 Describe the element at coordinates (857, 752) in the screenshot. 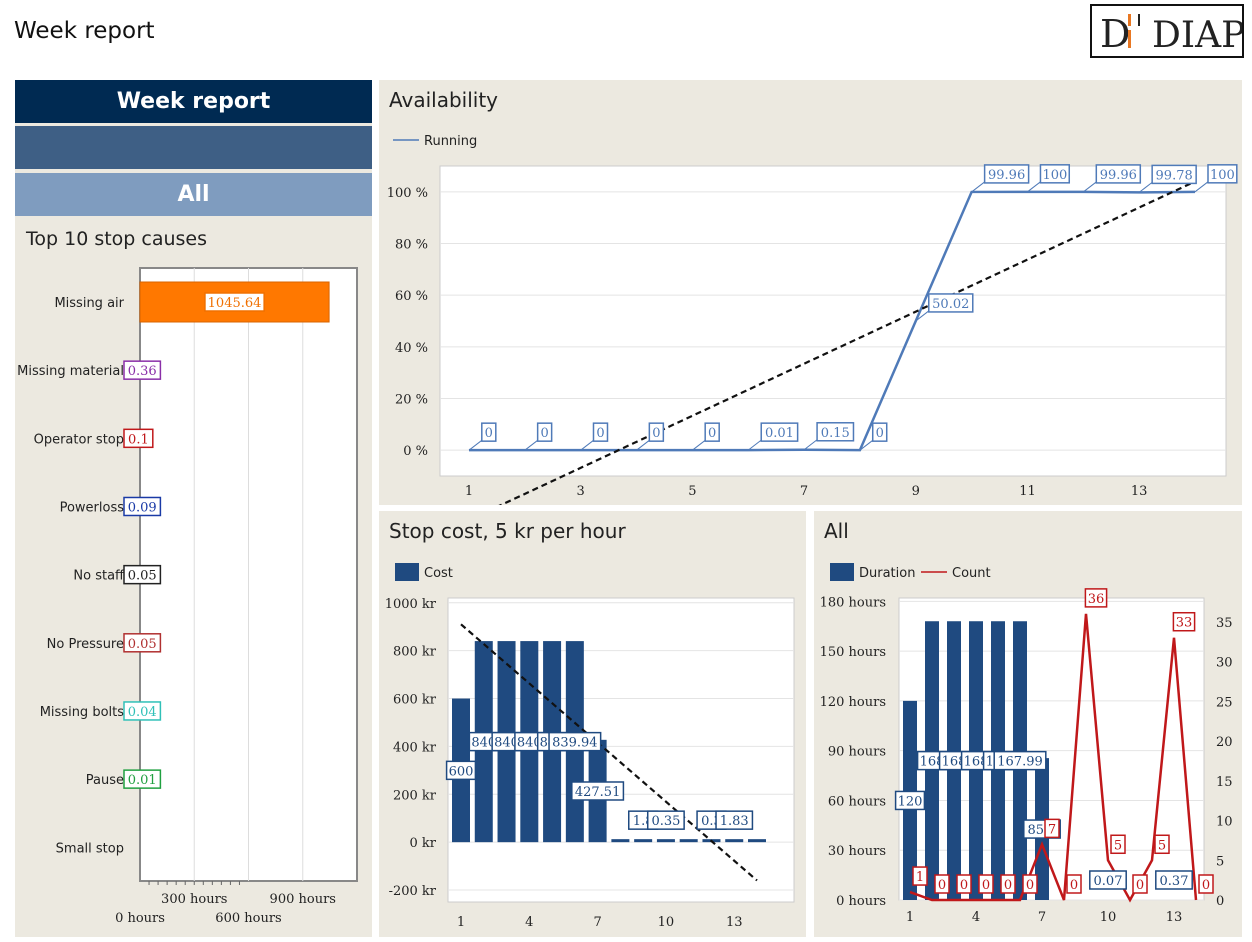

I see `all-y-tick-label-left: 90 hours` at that location.